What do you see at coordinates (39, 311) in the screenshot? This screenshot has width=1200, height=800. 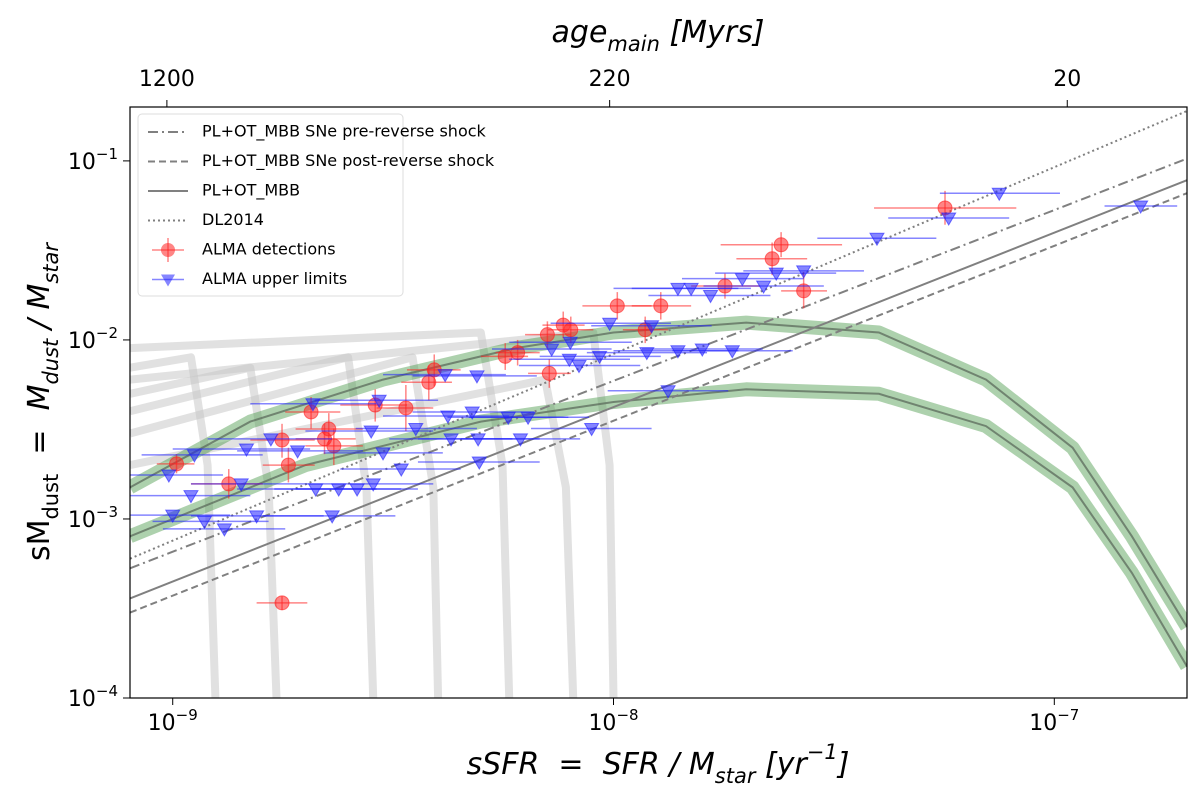 I see `label-part: / M` at bounding box center [39, 311].